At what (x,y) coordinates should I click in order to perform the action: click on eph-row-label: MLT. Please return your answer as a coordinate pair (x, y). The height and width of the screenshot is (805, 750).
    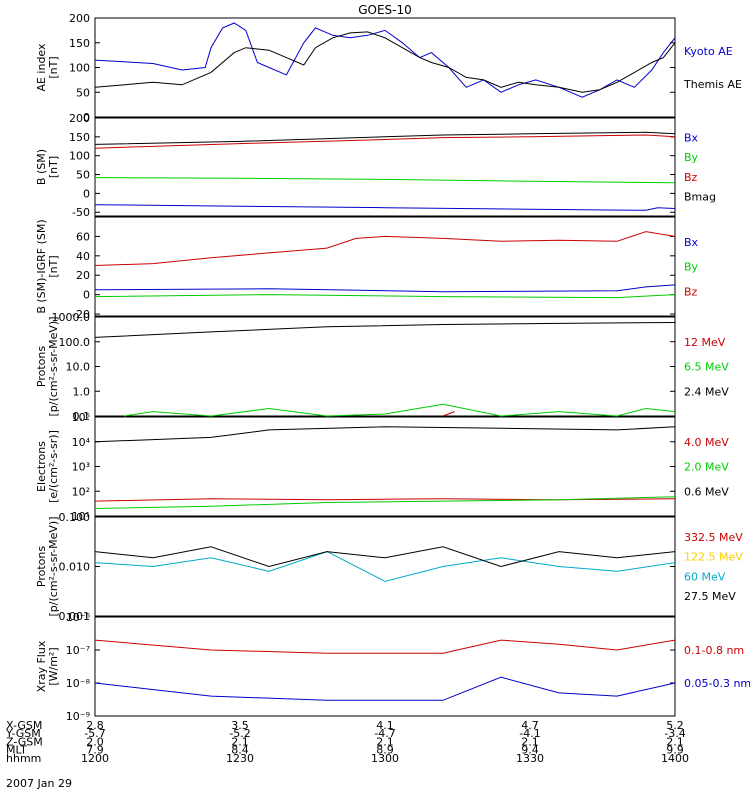
    Looking at the image, I should click on (16, 750).